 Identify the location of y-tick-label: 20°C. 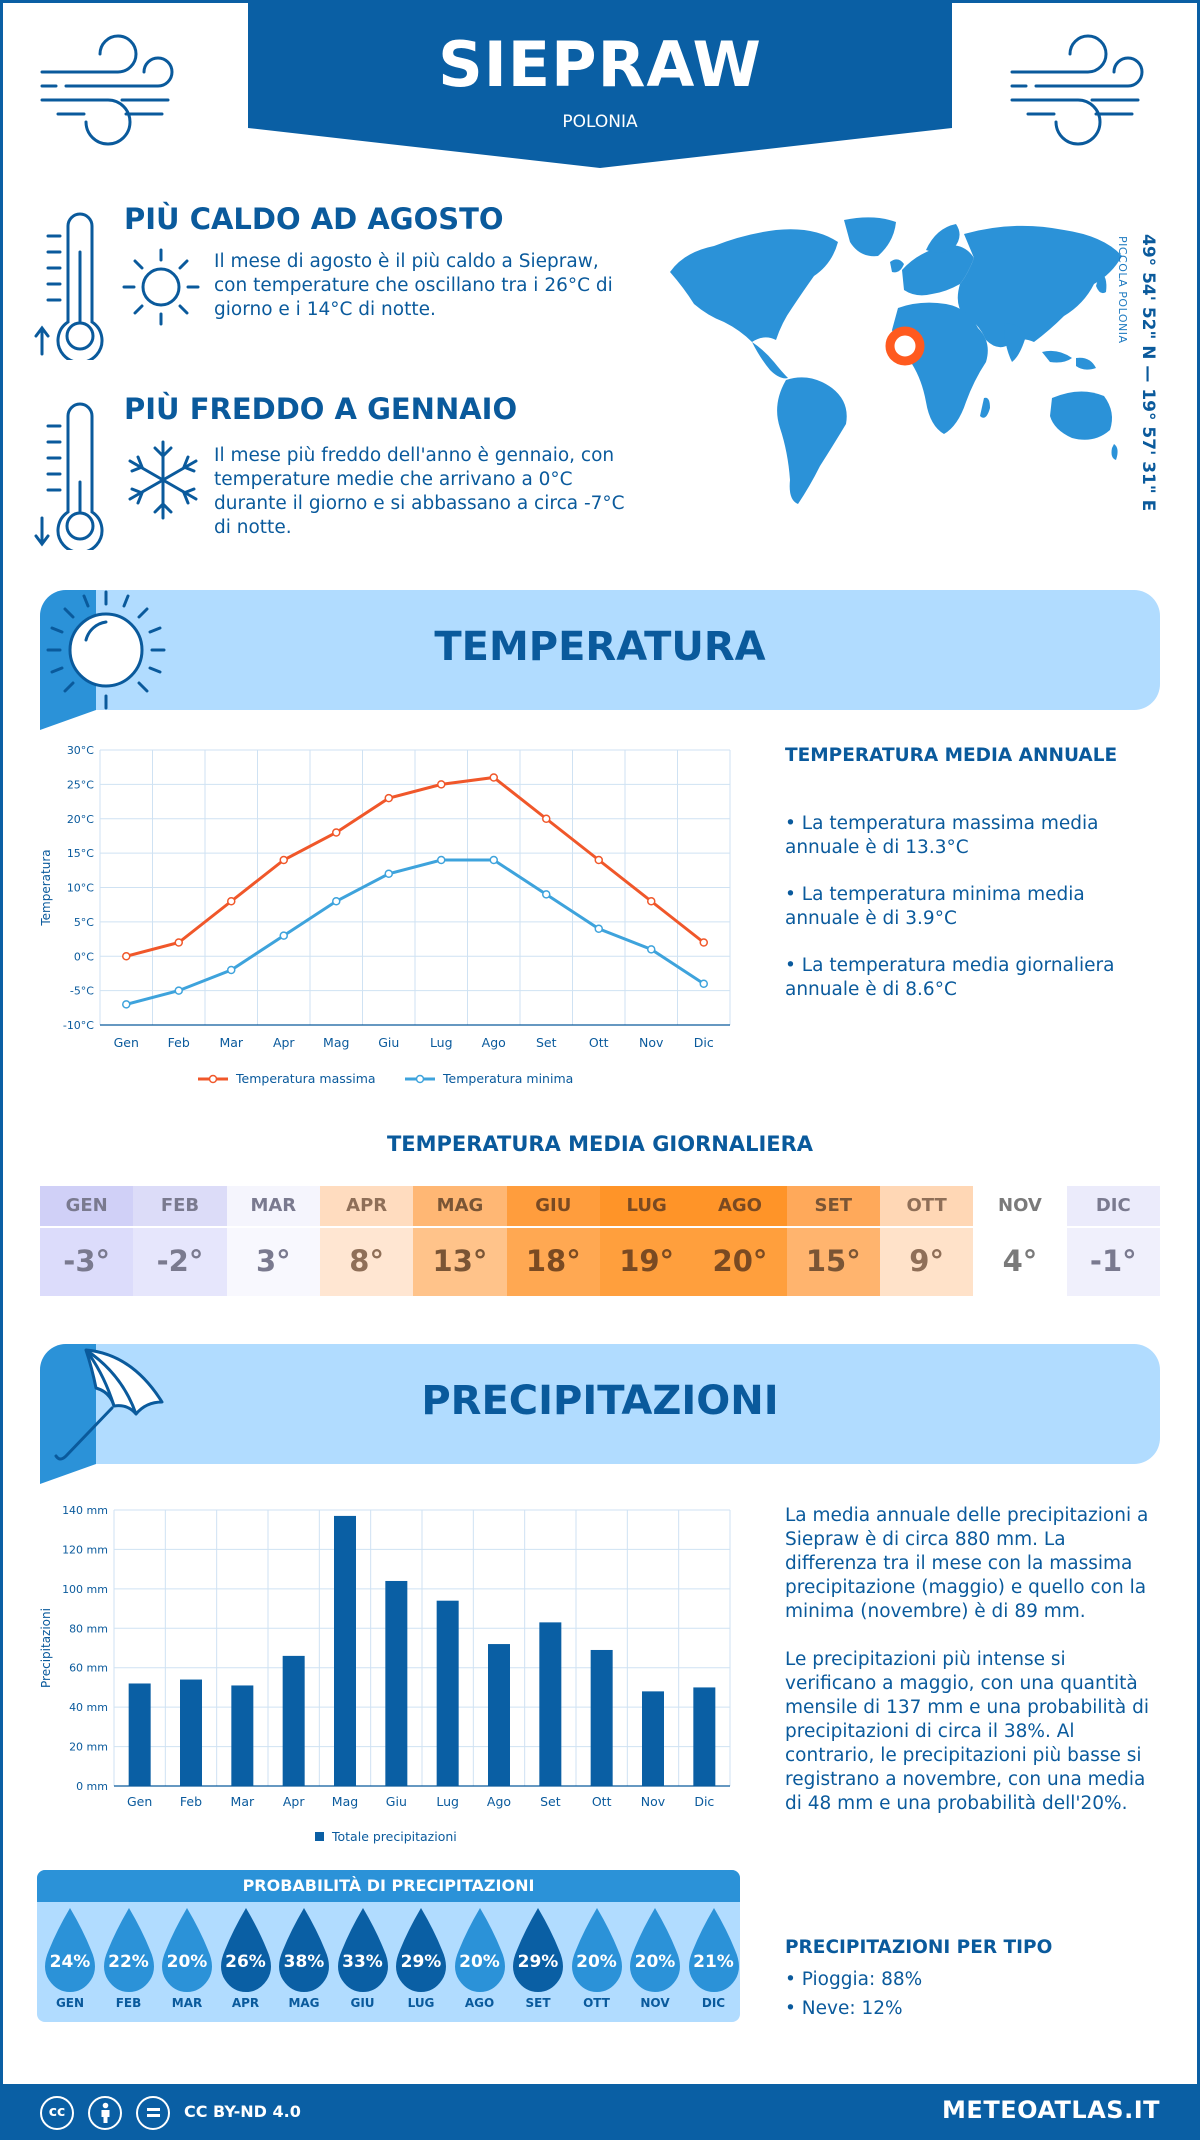
(80, 819).